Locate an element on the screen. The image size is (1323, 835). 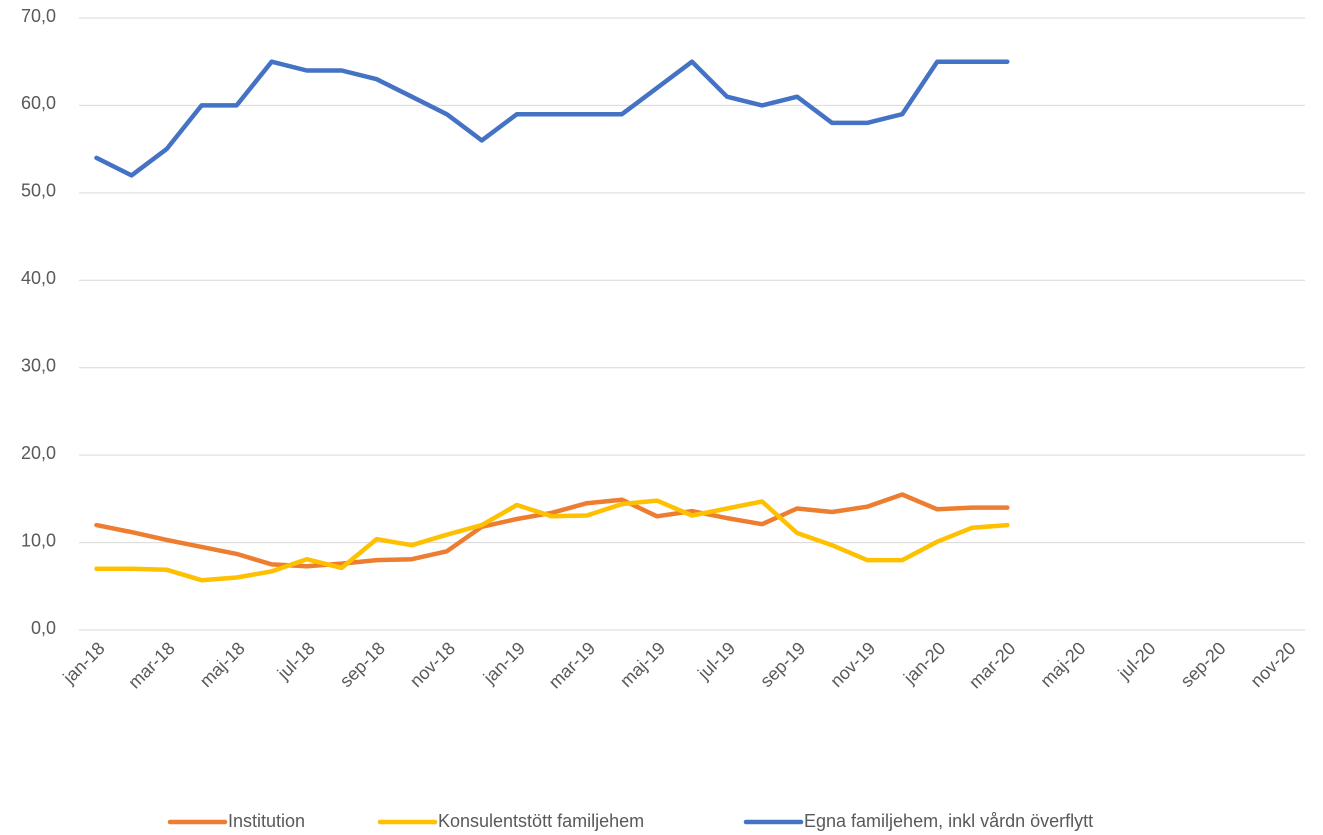
x-tick-label: mar-20 is located at coordinates (992, 665).